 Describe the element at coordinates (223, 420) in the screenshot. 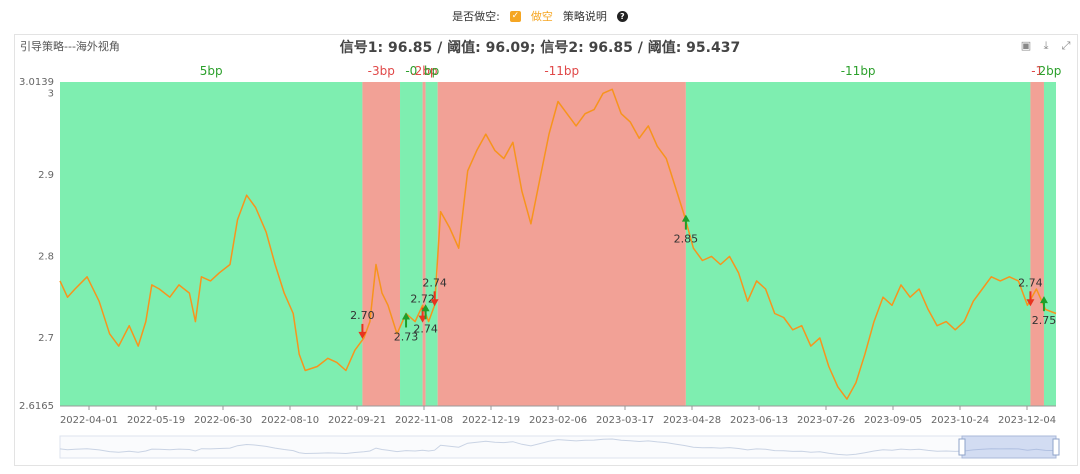

I see `x-tick-label: 2022-06-30` at that location.